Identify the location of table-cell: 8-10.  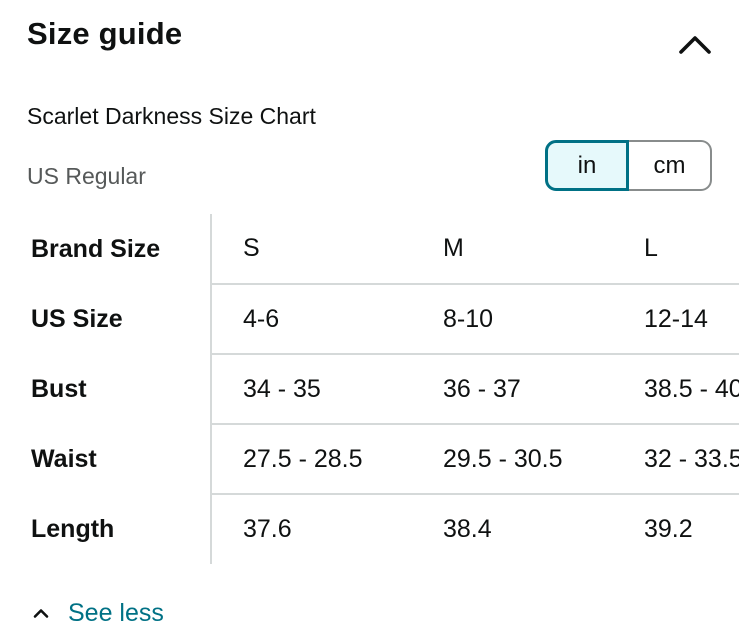
(512, 318).